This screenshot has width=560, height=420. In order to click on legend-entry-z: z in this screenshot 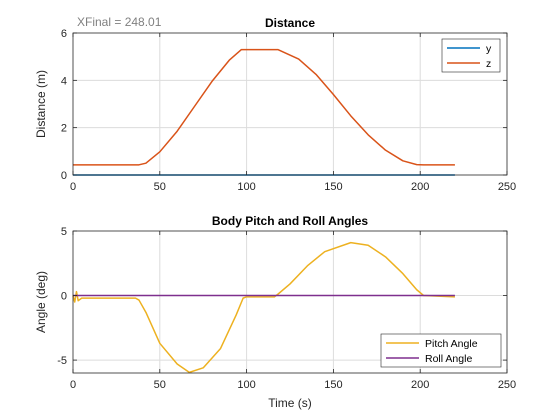, I will do `click(469, 64)`.